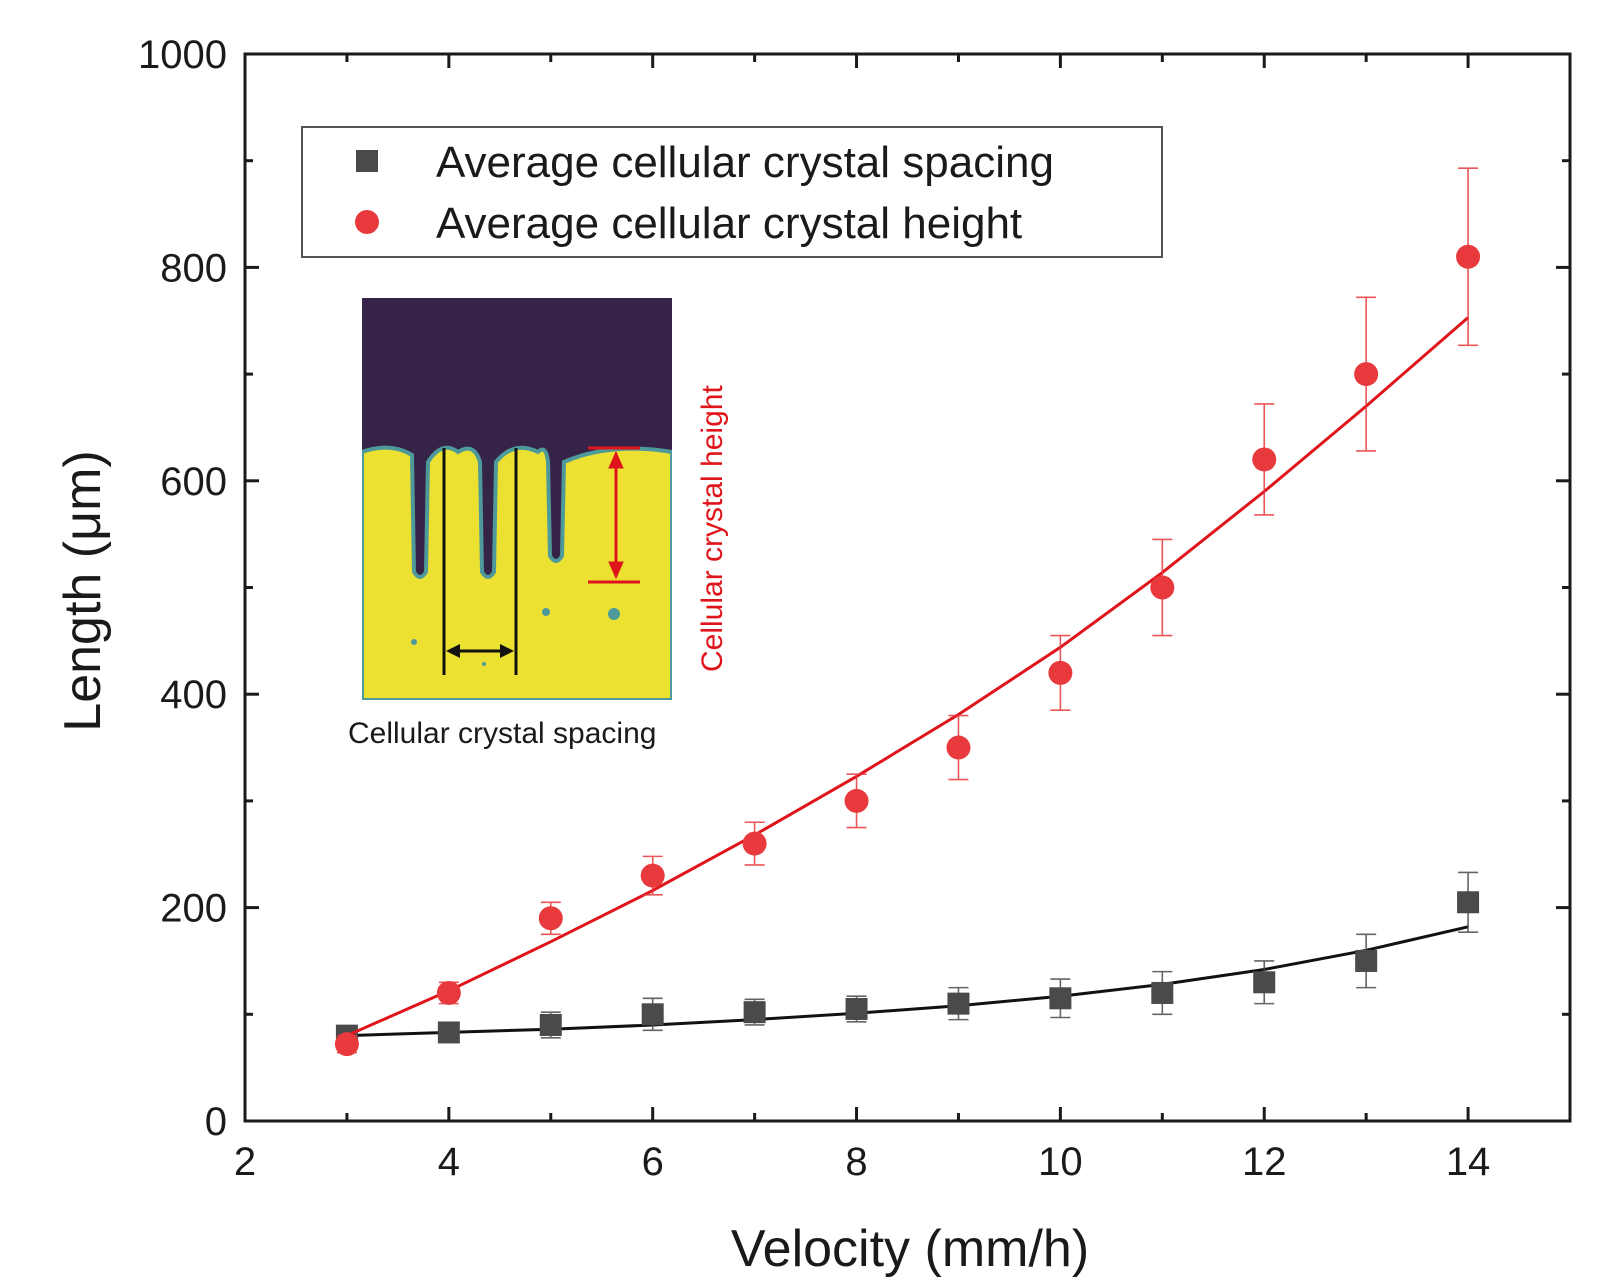  I want to click on inset-height-marker, so click(614, 515).